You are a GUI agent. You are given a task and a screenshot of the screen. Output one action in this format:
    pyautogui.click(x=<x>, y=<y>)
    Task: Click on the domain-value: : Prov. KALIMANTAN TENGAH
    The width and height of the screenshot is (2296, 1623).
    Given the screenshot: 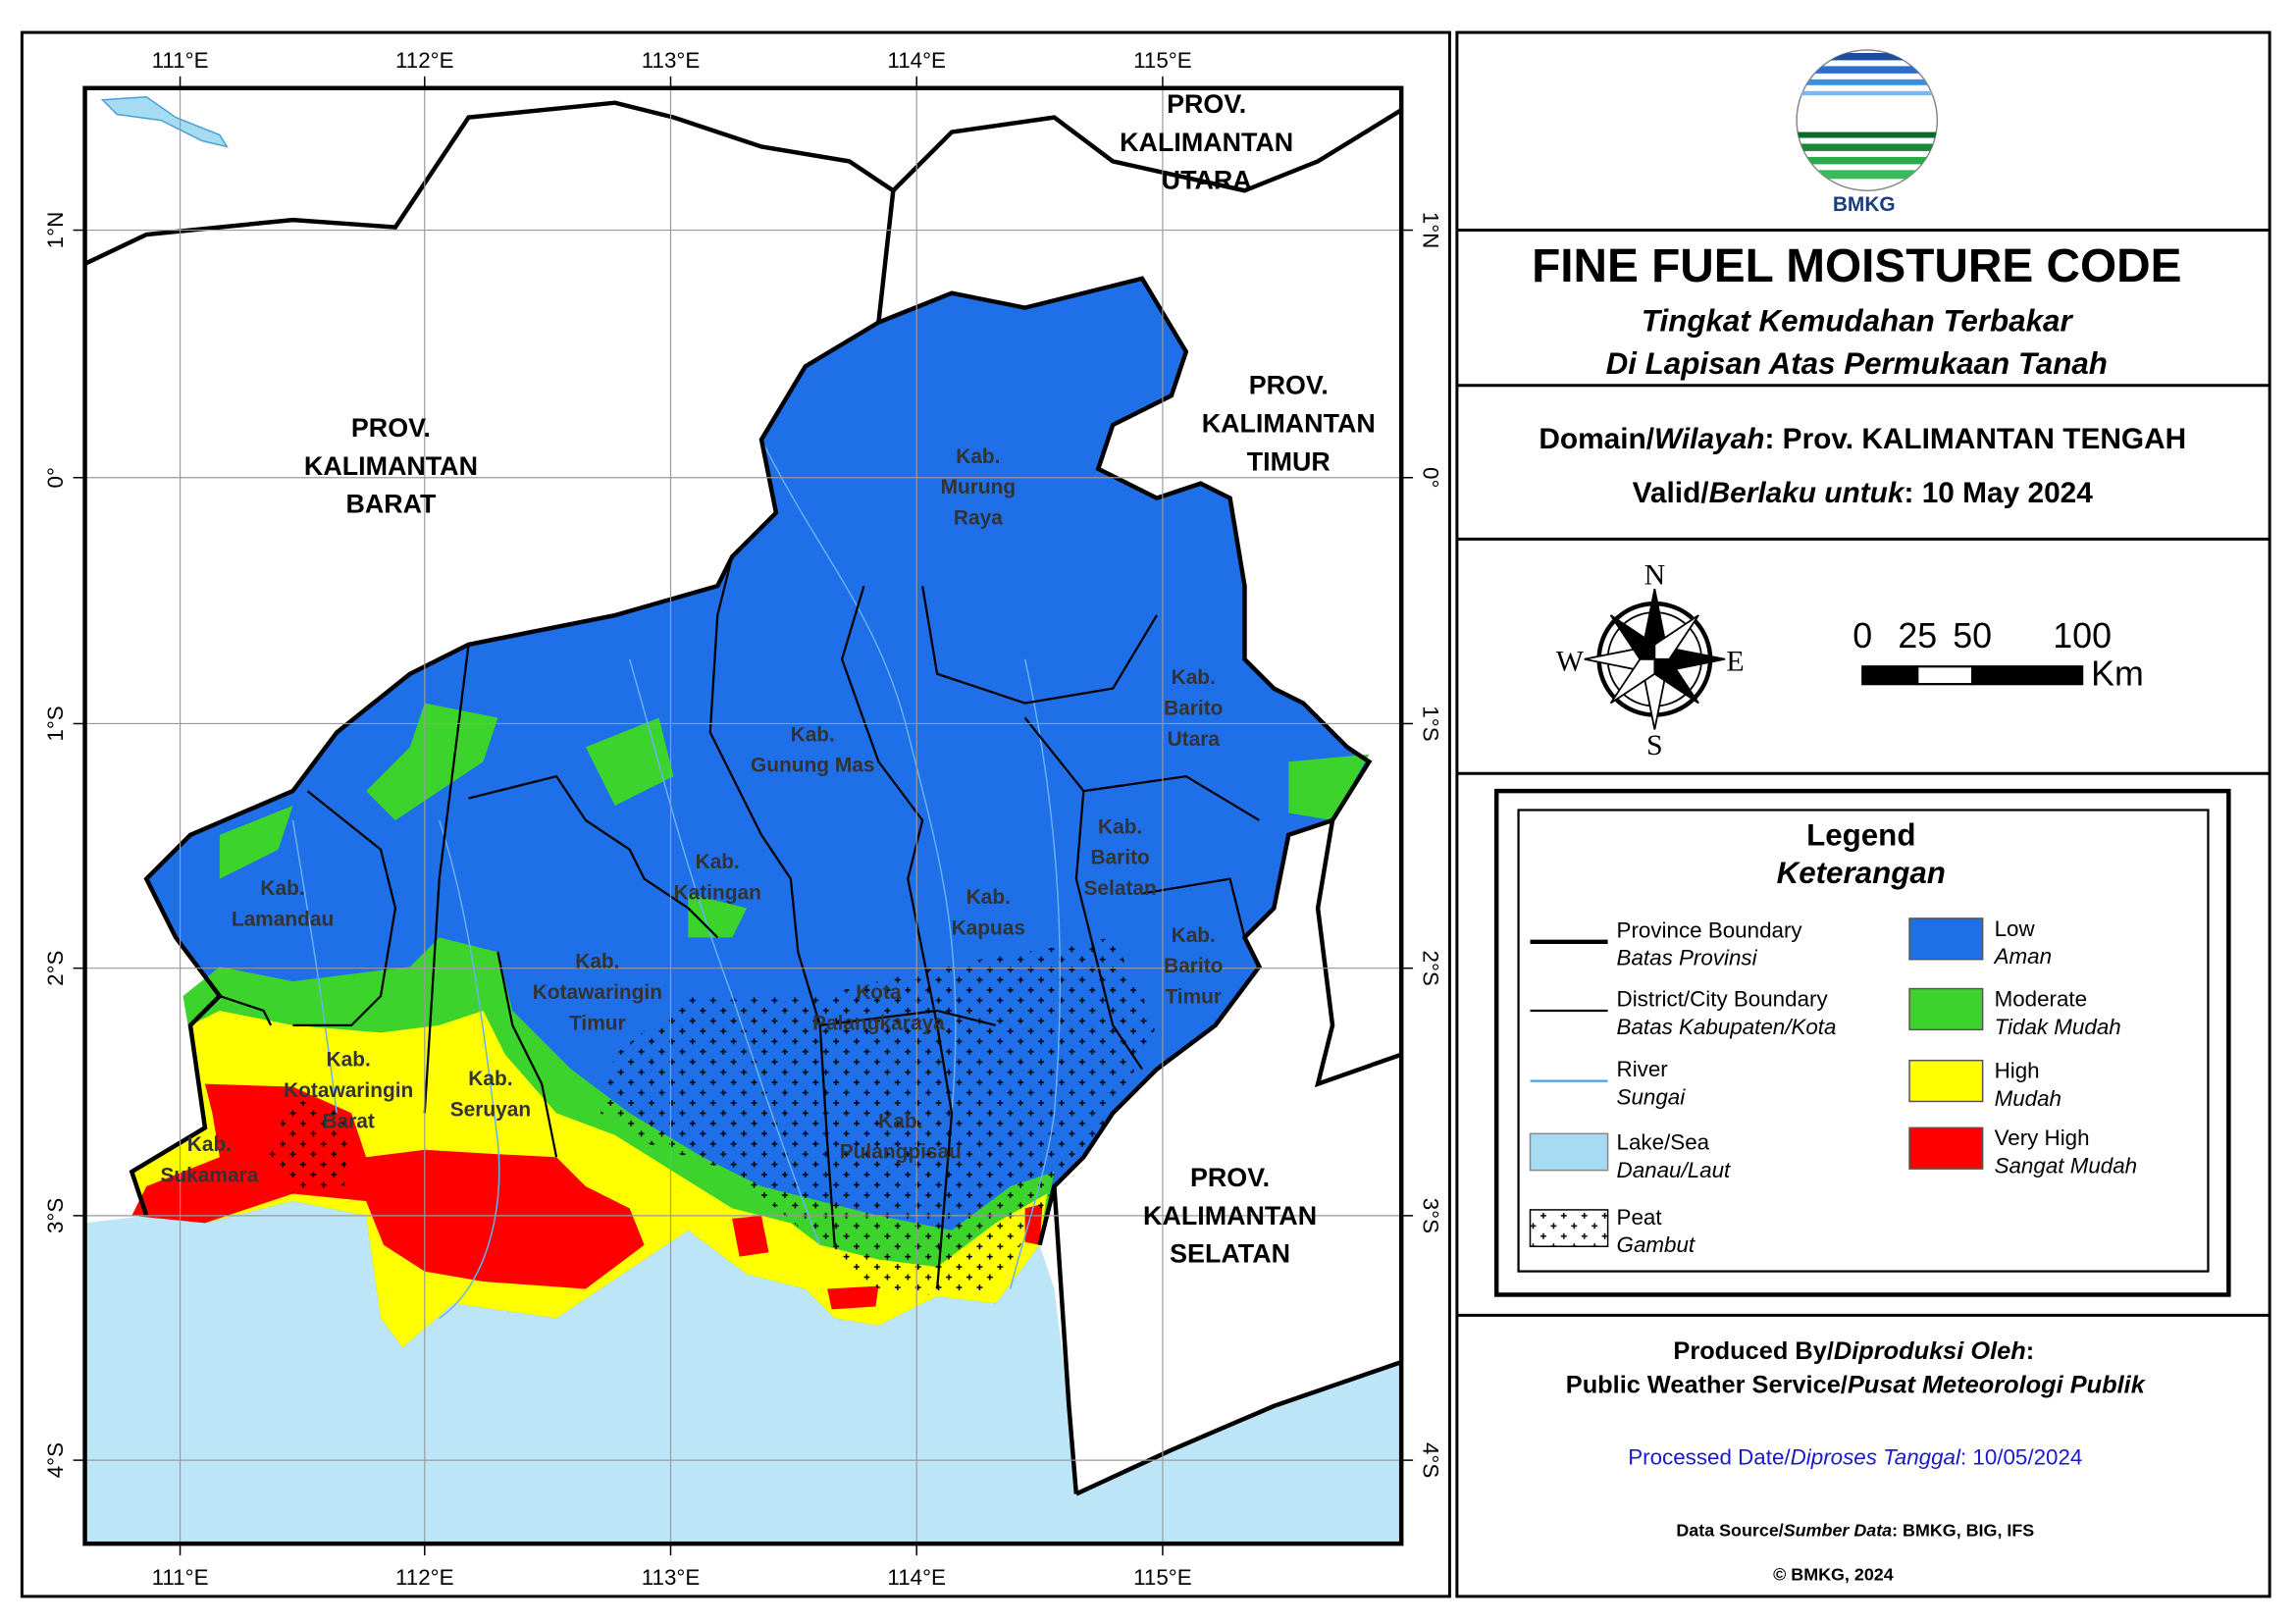 What is the action you would take?
    pyautogui.click(x=1975, y=439)
    